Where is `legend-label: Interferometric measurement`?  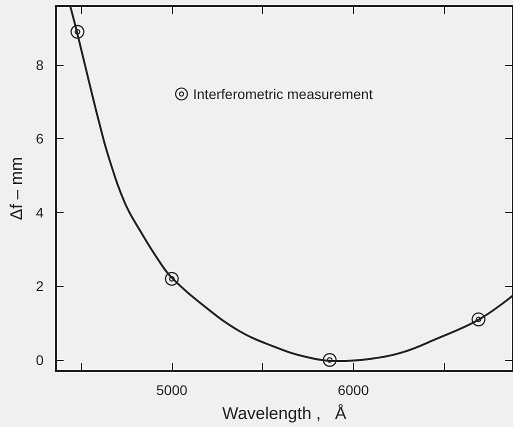 legend-label: Interferometric measurement is located at coordinates (283, 94).